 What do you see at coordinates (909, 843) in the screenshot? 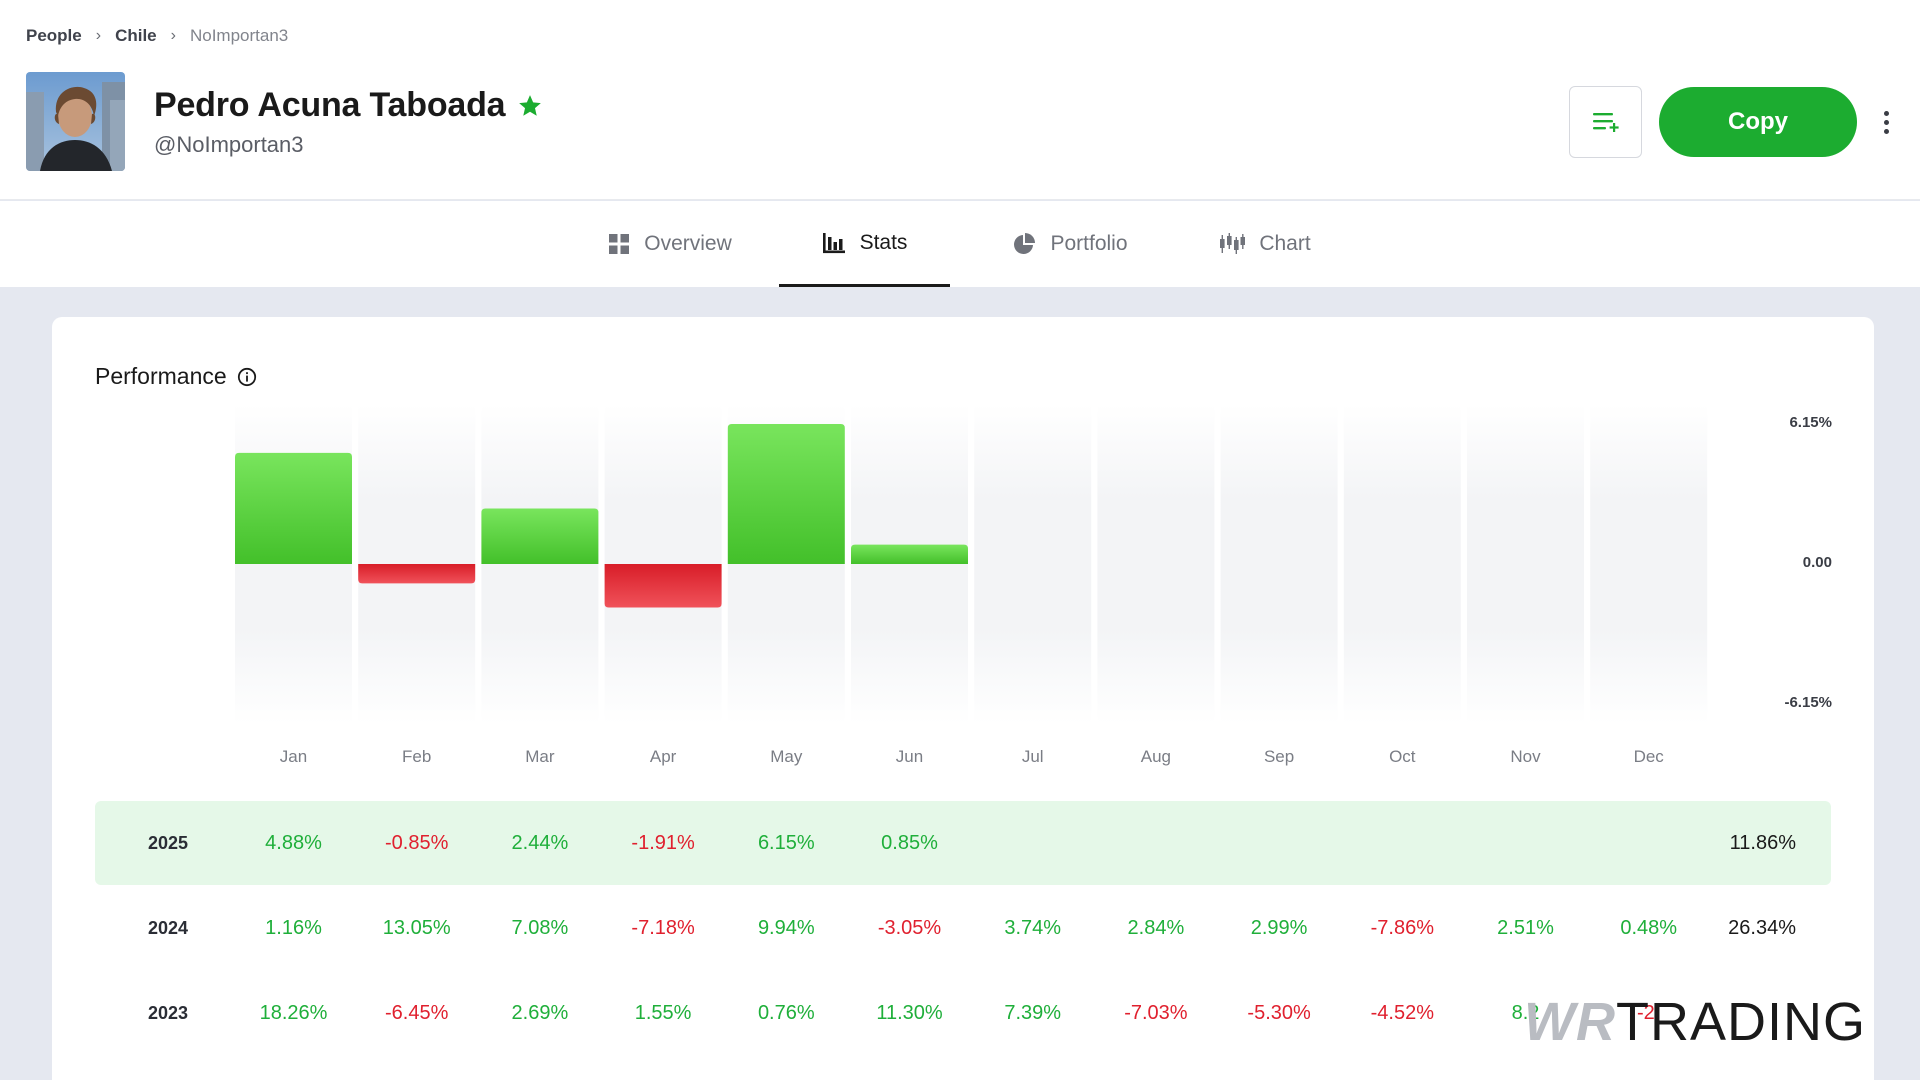
I see `month-value-cell: 0.85%` at bounding box center [909, 843].